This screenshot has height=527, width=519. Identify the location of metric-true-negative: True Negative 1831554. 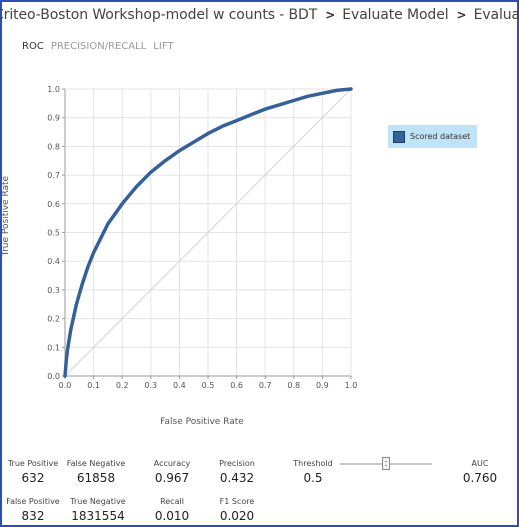
(98, 510).